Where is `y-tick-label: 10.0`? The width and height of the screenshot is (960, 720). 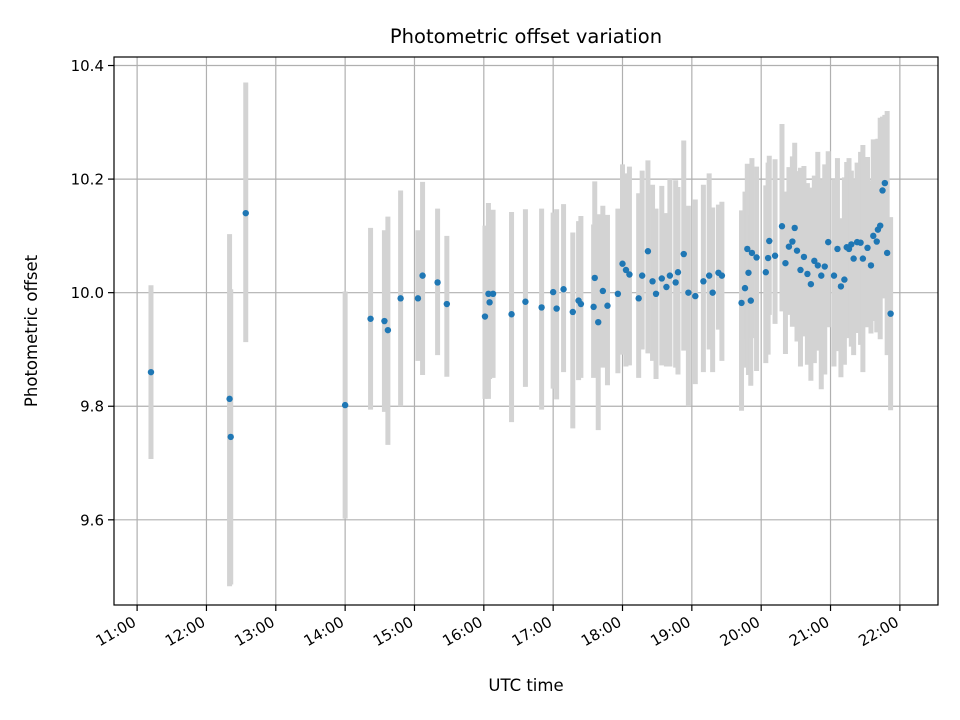 y-tick-label: 10.0 is located at coordinates (87, 293).